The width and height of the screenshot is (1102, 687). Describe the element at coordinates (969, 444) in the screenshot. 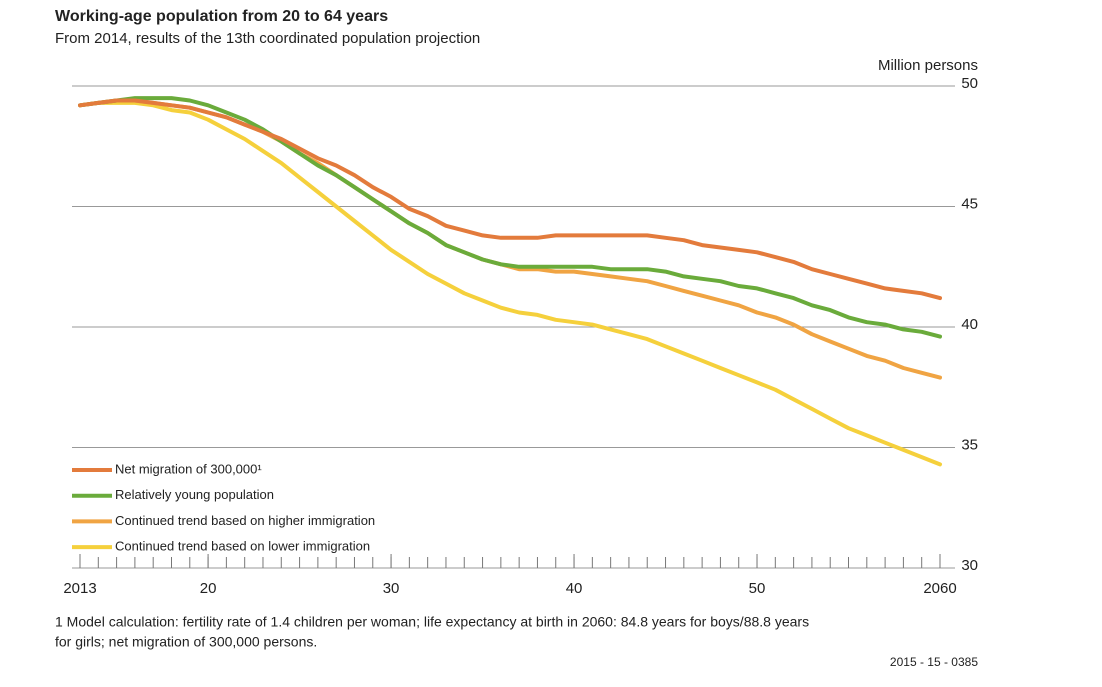

I see `y-tick-label: 35` at that location.